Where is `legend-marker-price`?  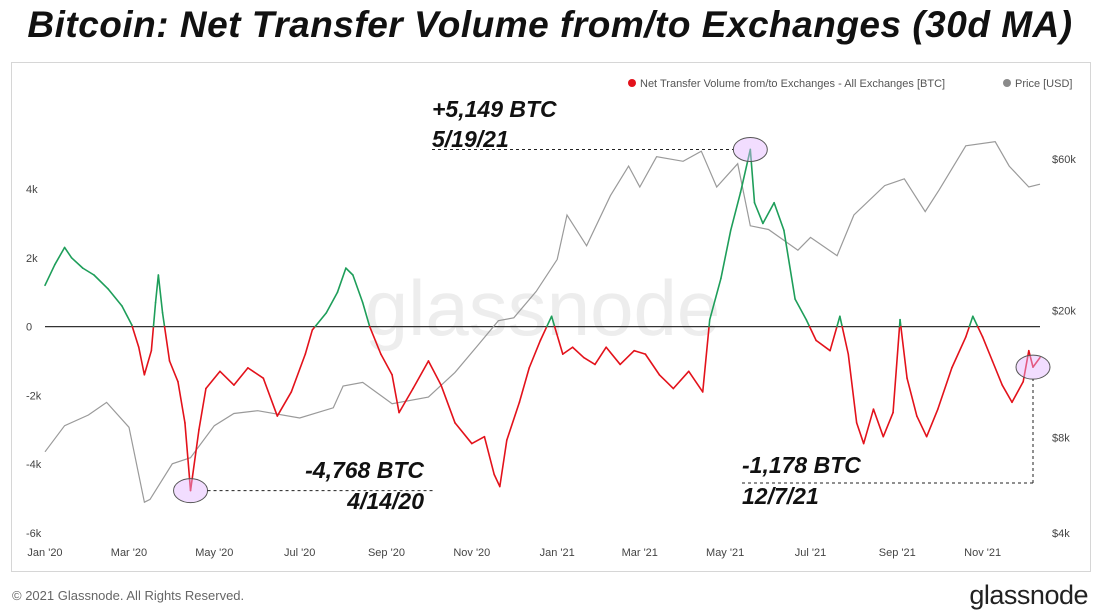
legend-marker-price is located at coordinates (1007, 83).